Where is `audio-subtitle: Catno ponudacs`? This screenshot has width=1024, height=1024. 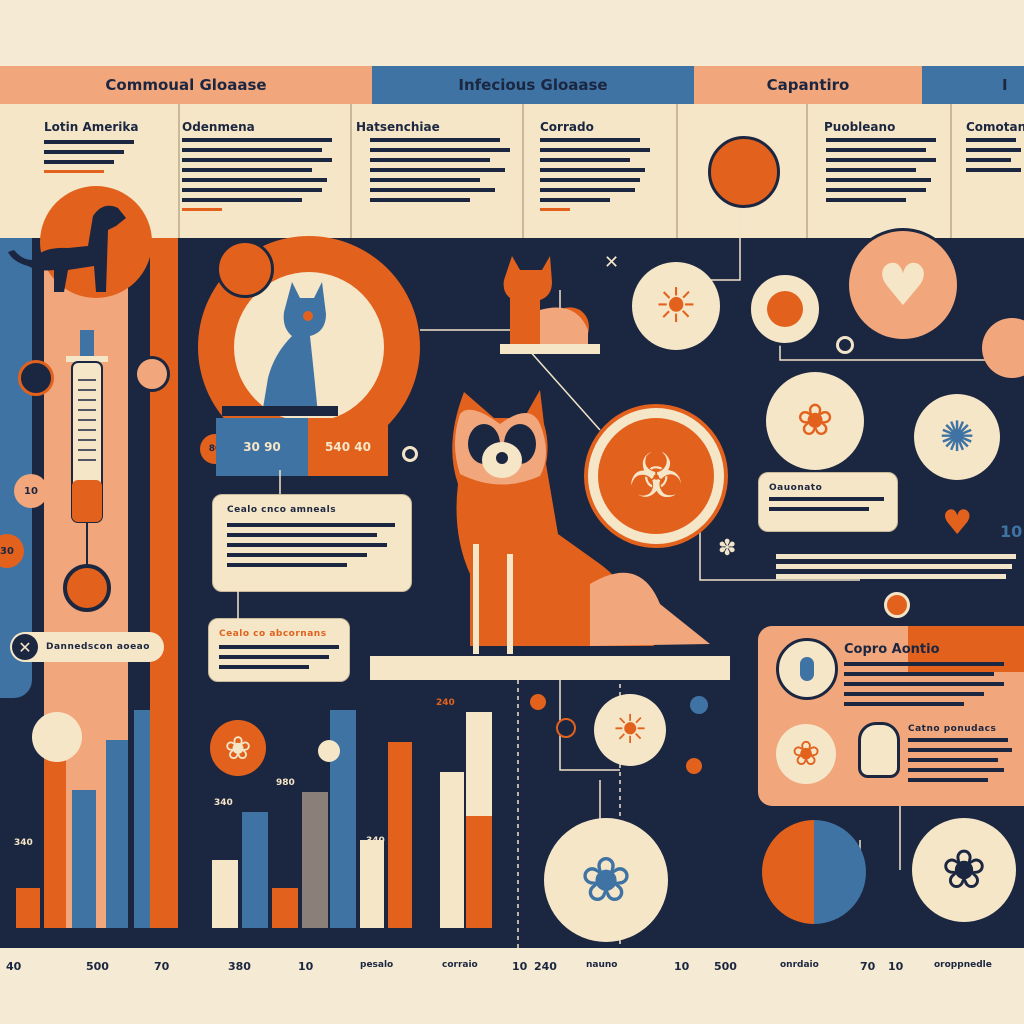
audio-subtitle: Catno ponudacs is located at coordinates (952, 729).